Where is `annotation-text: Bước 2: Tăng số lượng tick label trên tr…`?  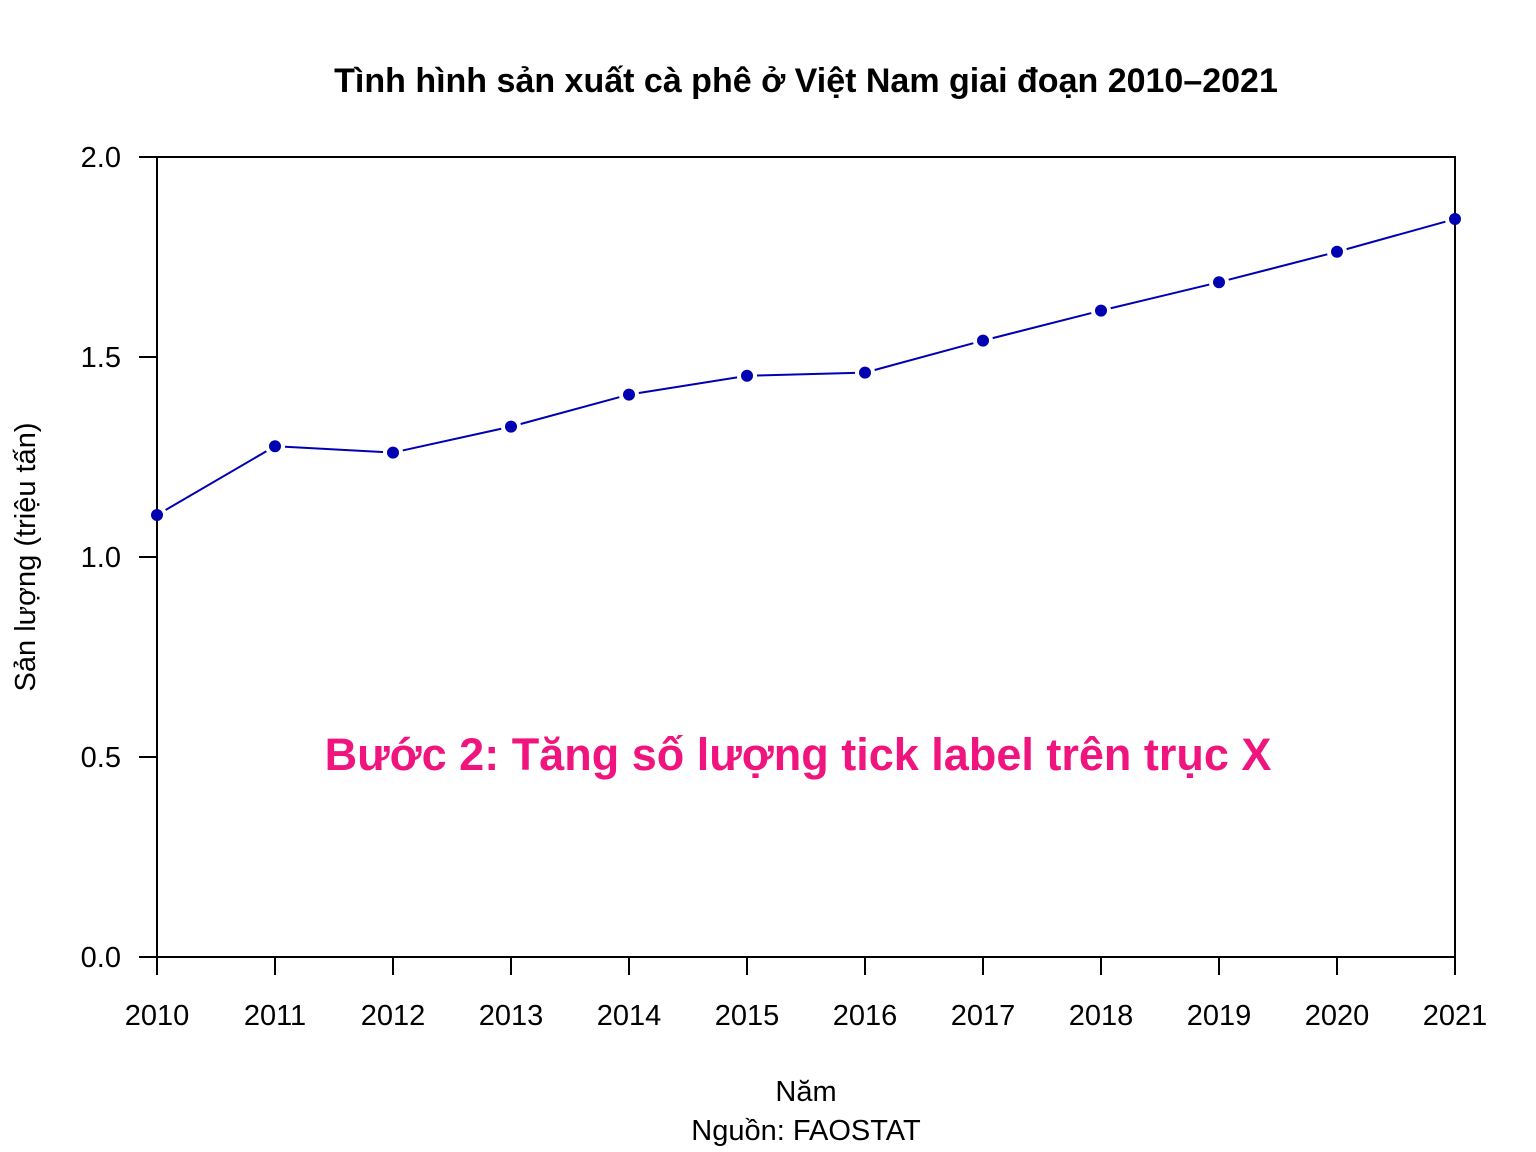
annotation-text: Bước 2: Tăng số lượng tick label trên tr… is located at coordinates (798, 754).